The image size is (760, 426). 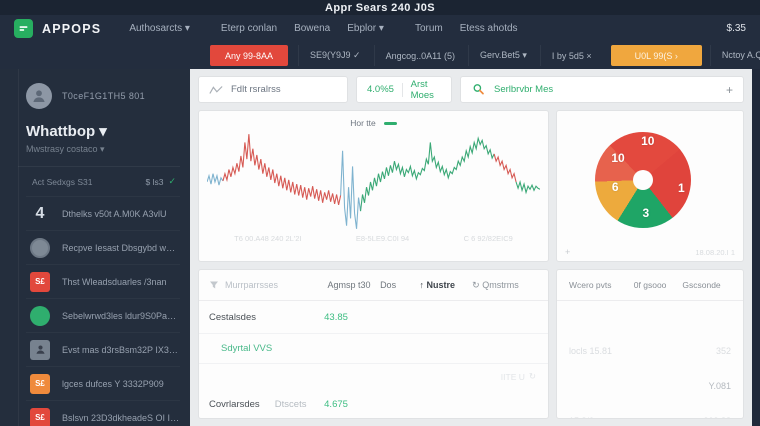 What do you see at coordinates (373, 391) in the screenshot?
I see `table-row: IITE U ↻ Covrlarsdes Dtscets 4.675` at bounding box center [373, 391].